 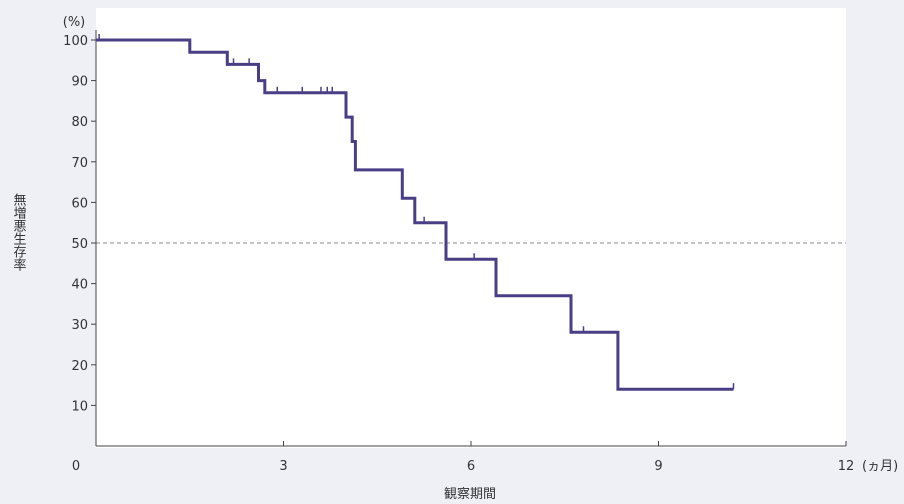 I want to click on x-tick-label: 9, so click(x=658, y=466).